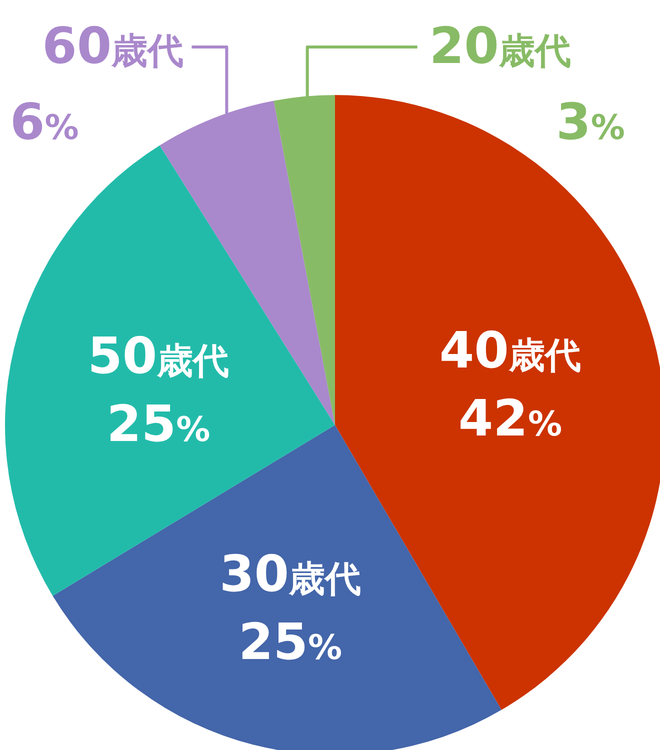  Describe the element at coordinates (159, 356) in the screenshot. I see `slice-label: 50歳代` at that location.